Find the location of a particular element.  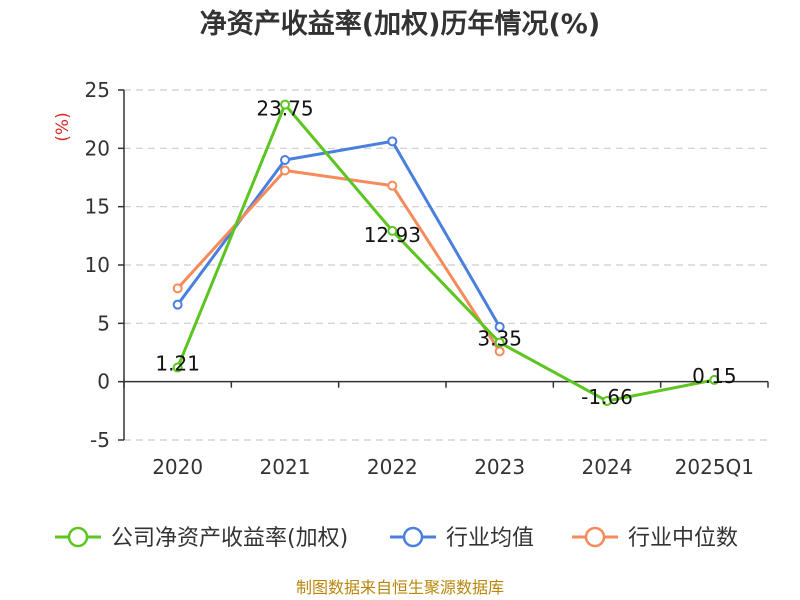

data-label: 12.93 is located at coordinates (392, 235).